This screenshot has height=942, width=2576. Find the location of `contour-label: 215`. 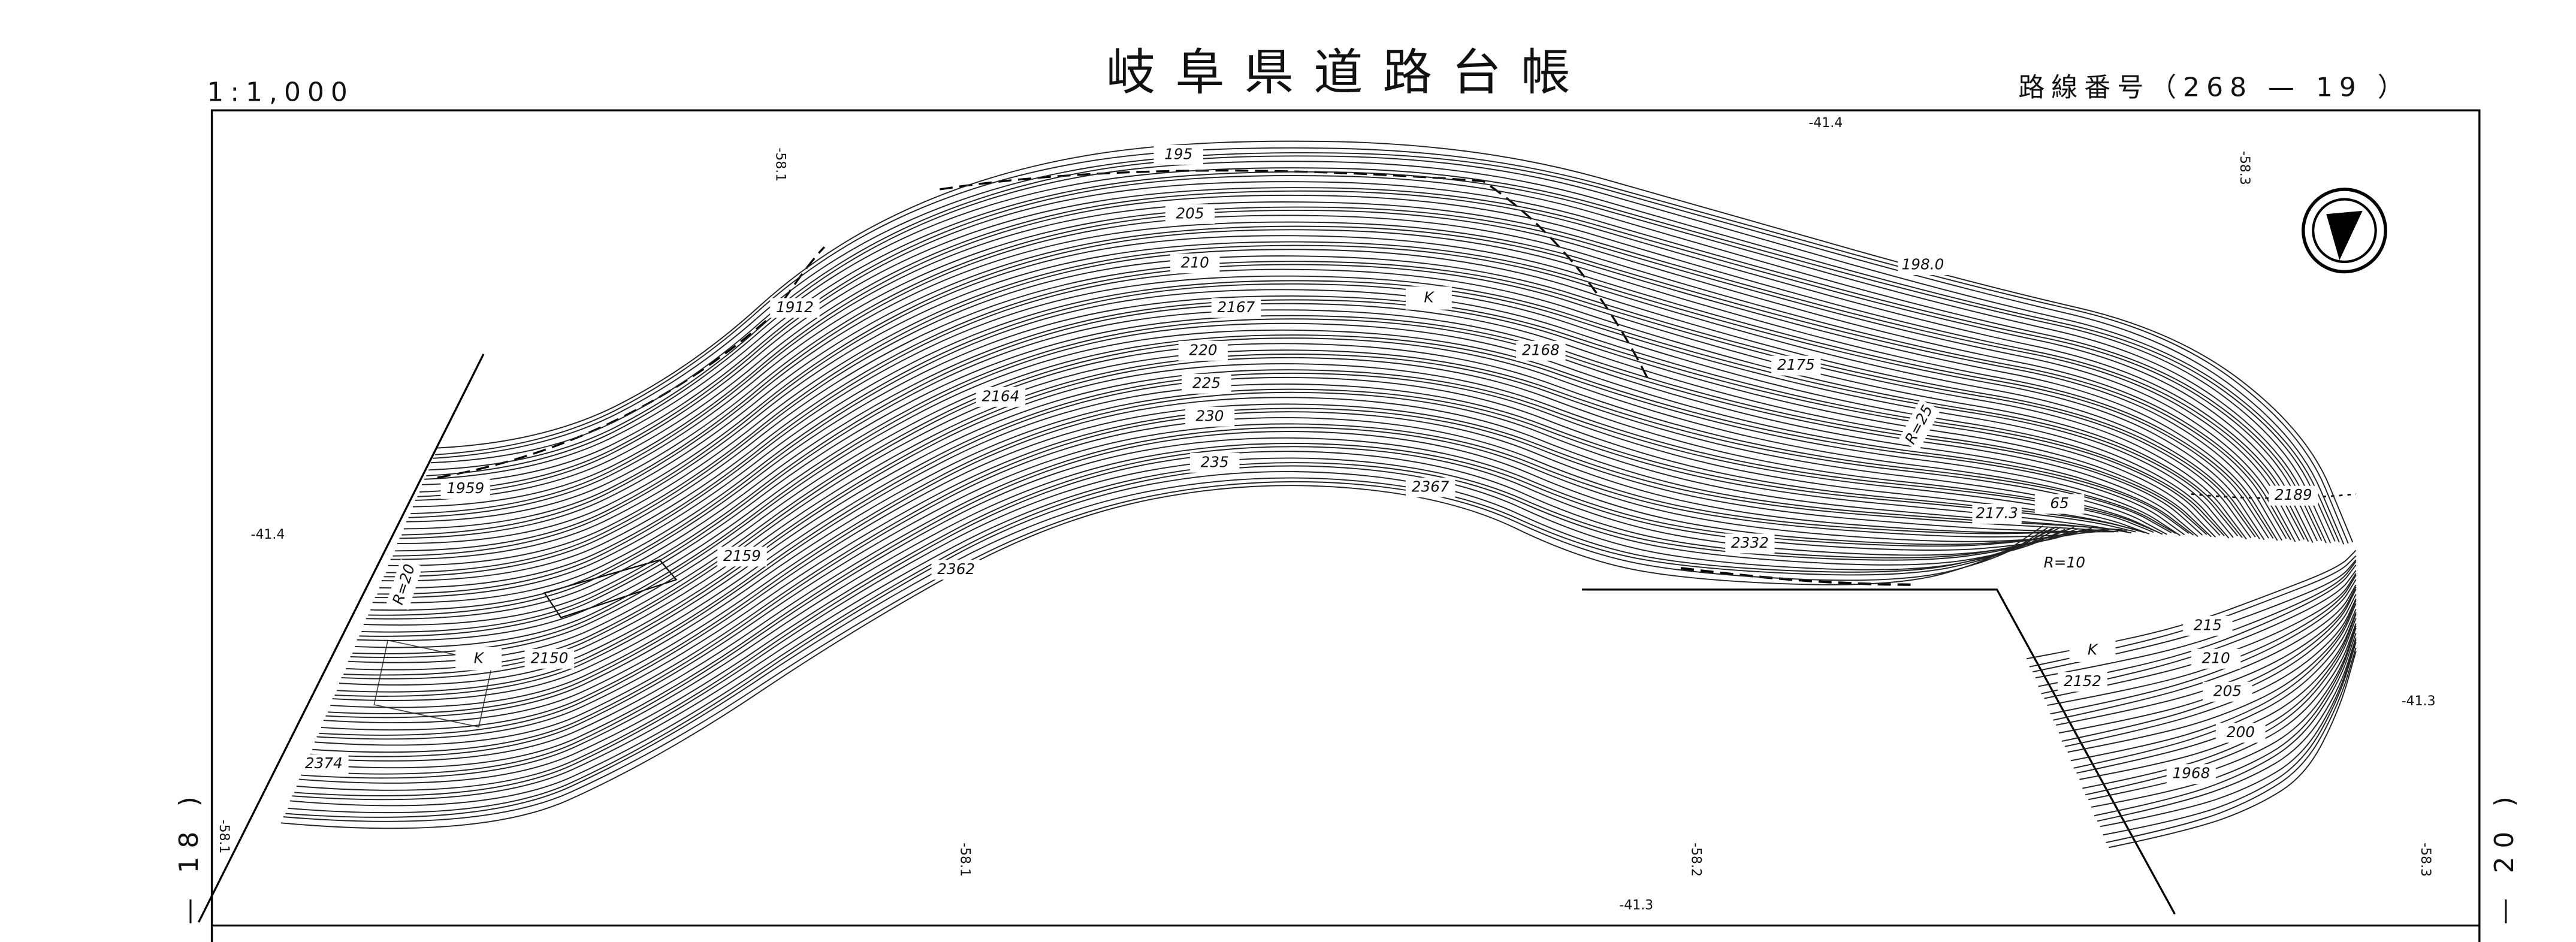

contour-label: 215 is located at coordinates (2208, 625).